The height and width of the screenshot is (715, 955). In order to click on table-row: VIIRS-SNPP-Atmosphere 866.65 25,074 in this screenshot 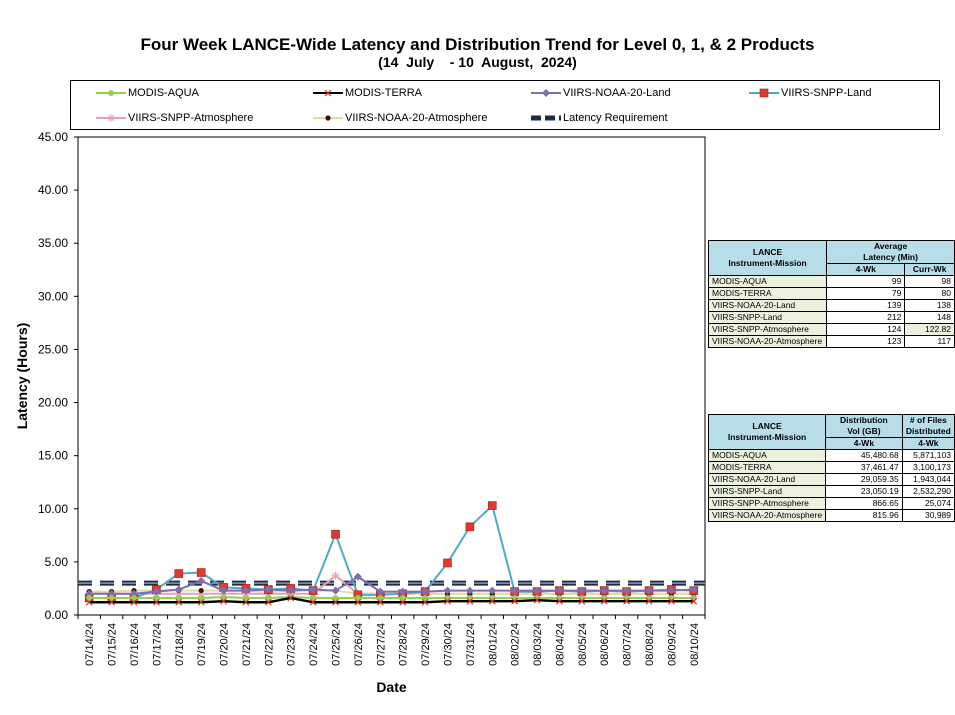, I will do `click(831, 503)`.